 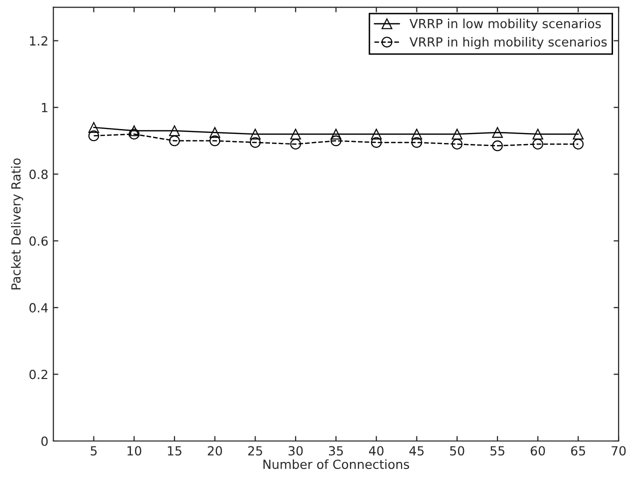 What do you see at coordinates (255, 451) in the screenshot?
I see `x-tick-label: 25` at bounding box center [255, 451].